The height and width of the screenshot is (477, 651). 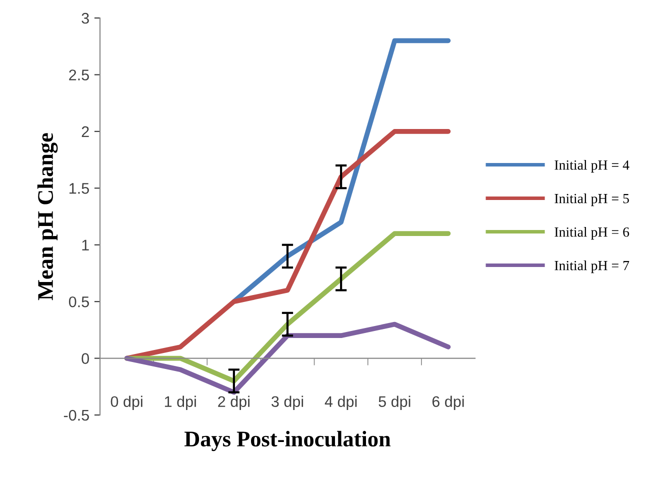 I want to click on y-tick-label: 0.5, so click(x=78, y=302).